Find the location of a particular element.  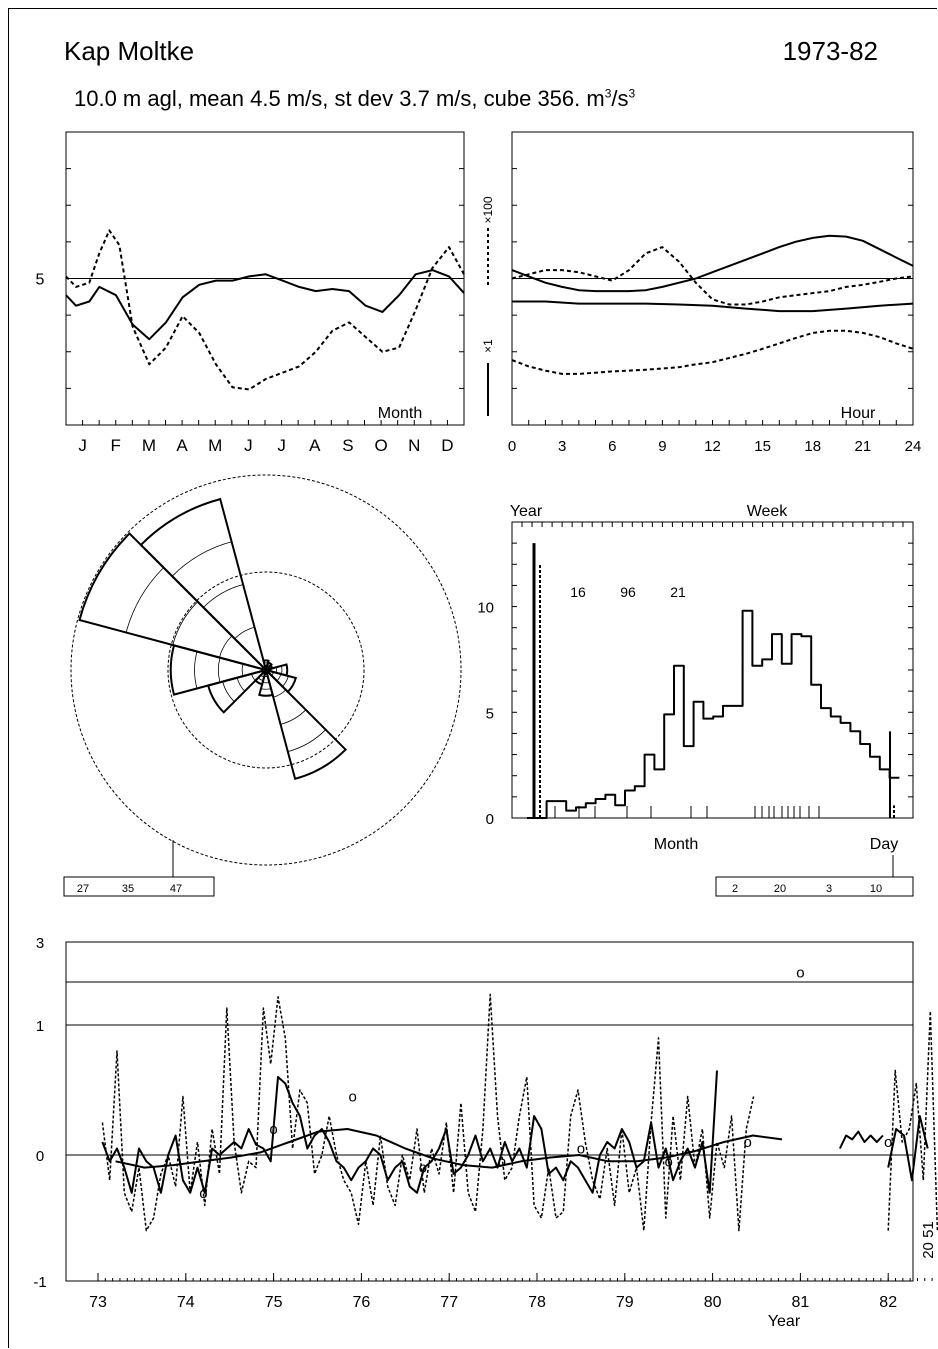

histogram-label-month: Month is located at coordinates (676, 844).